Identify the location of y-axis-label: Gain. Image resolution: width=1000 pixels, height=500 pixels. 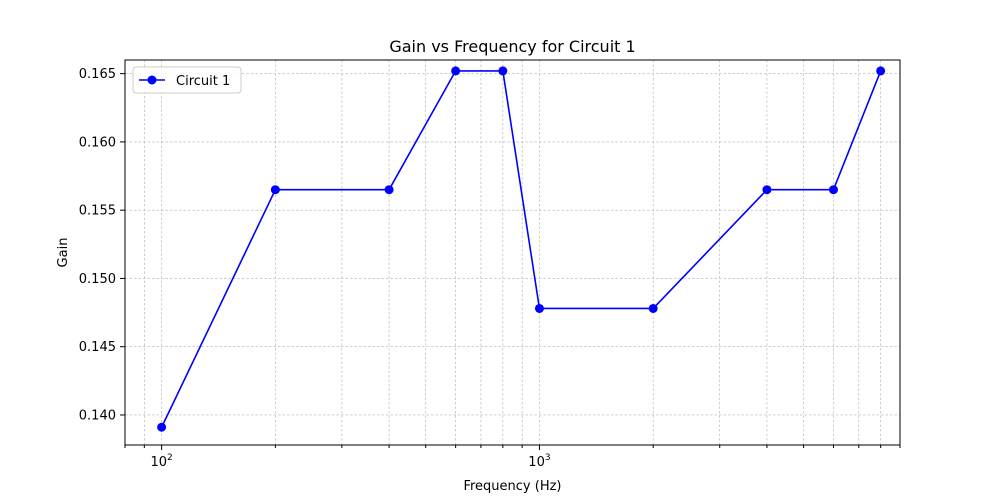
(63, 253).